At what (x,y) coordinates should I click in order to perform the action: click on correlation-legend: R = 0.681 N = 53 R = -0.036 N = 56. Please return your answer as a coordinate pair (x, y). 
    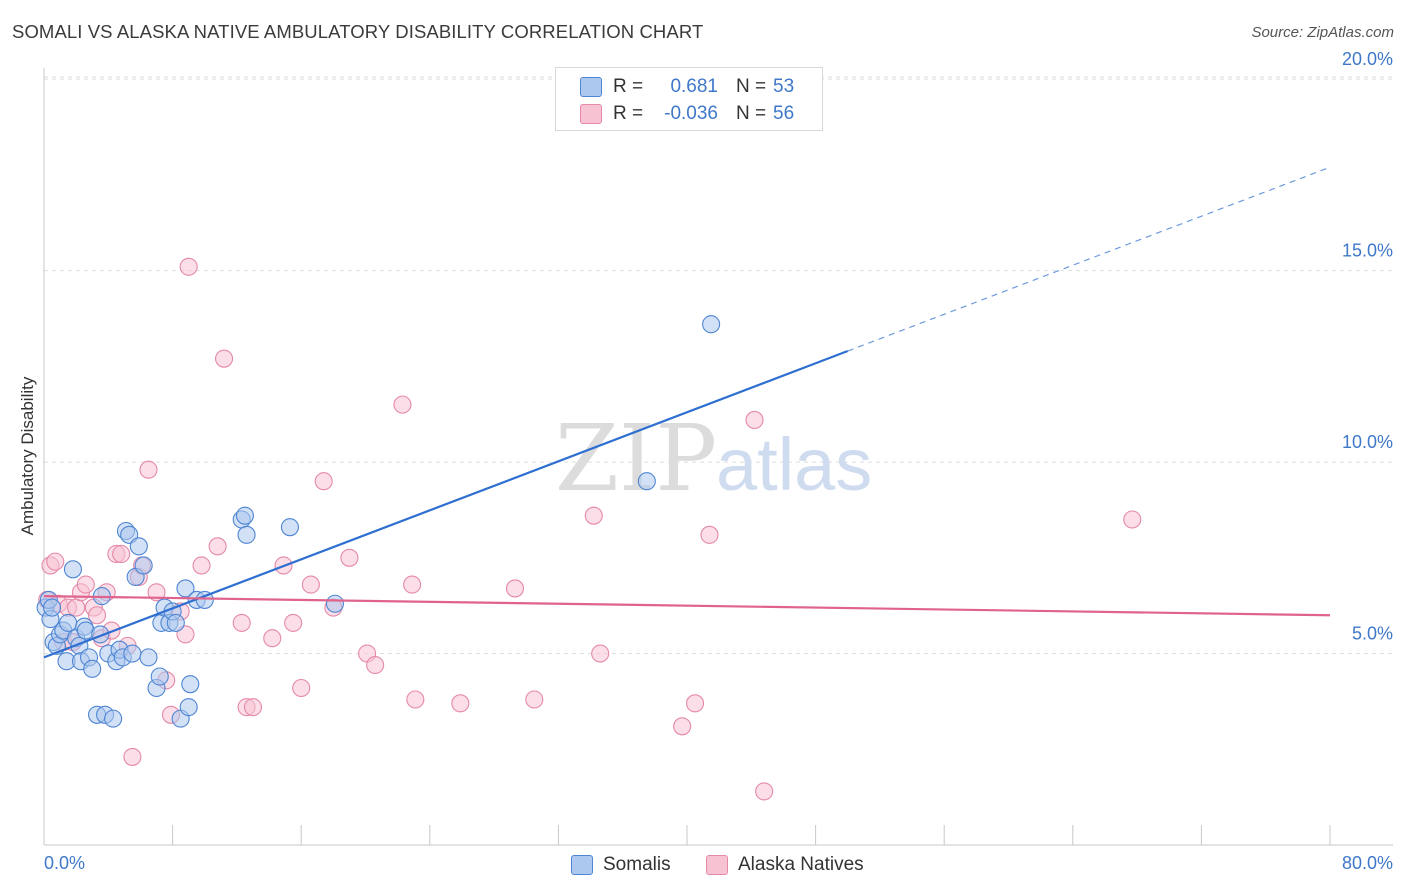
    Looking at the image, I should click on (689, 99).